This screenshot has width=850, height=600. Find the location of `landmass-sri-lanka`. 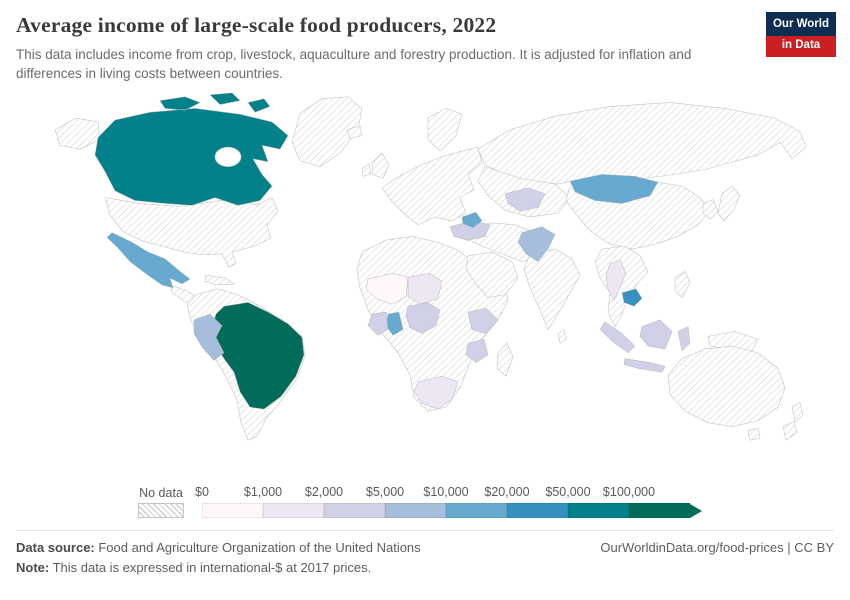

landmass-sri-lanka is located at coordinates (562, 336).